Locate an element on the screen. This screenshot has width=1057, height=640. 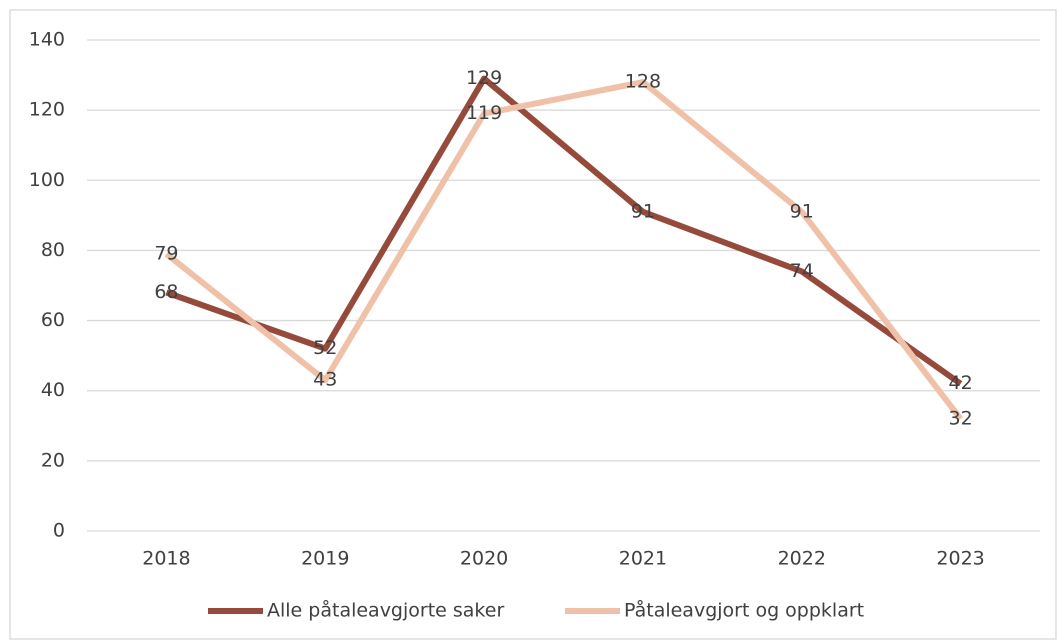
y-tick-label: 140 is located at coordinates (47, 40).